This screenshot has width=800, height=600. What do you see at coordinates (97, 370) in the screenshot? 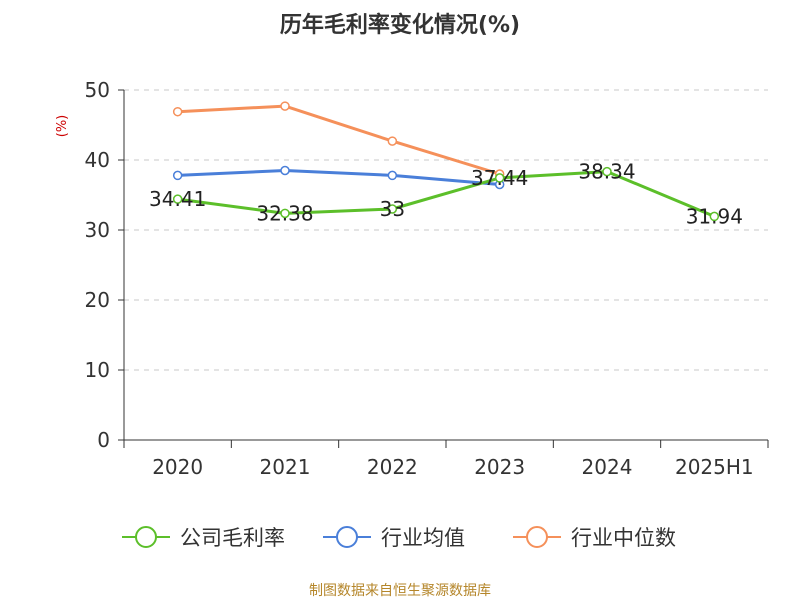
I see `y-tick-label: 10` at bounding box center [97, 370].